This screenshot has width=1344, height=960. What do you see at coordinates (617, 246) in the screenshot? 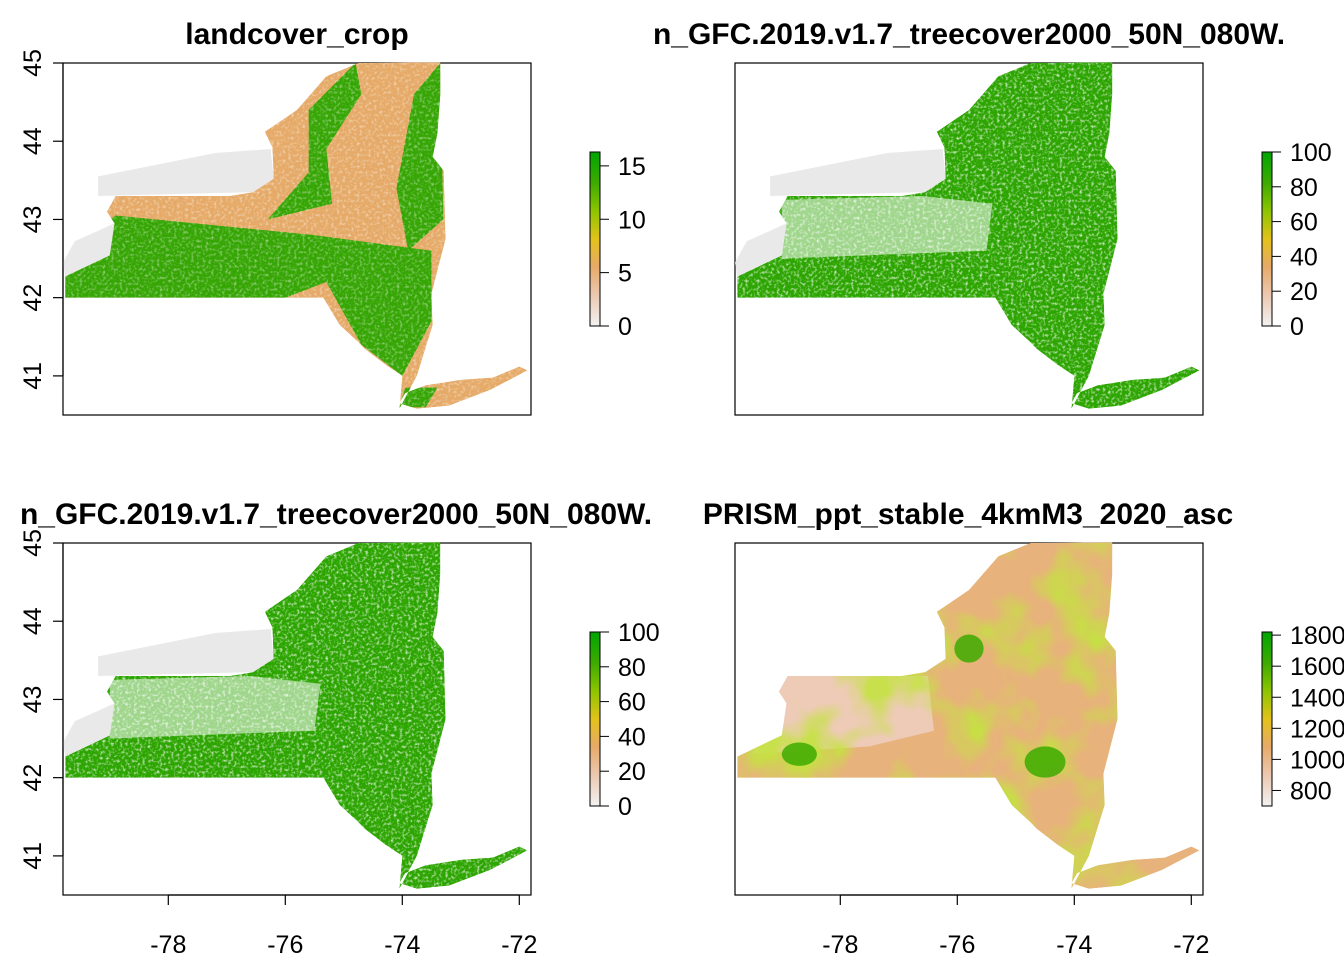
I see `legend-colorbar: 0 5 10 15` at bounding box center [617, 246].